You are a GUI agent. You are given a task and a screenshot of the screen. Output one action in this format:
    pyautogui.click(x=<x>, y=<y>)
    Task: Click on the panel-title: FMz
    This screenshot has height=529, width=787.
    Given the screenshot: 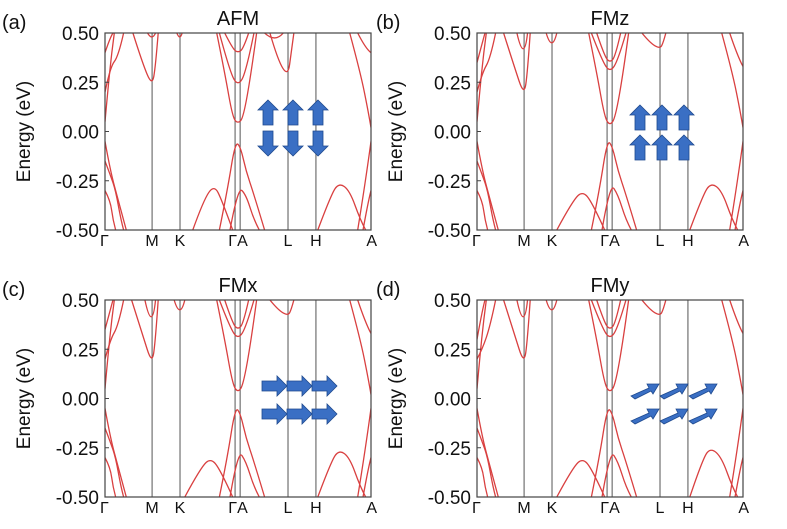 What is the action you would take?
    pyautogui.click(x=610, y=19)
    